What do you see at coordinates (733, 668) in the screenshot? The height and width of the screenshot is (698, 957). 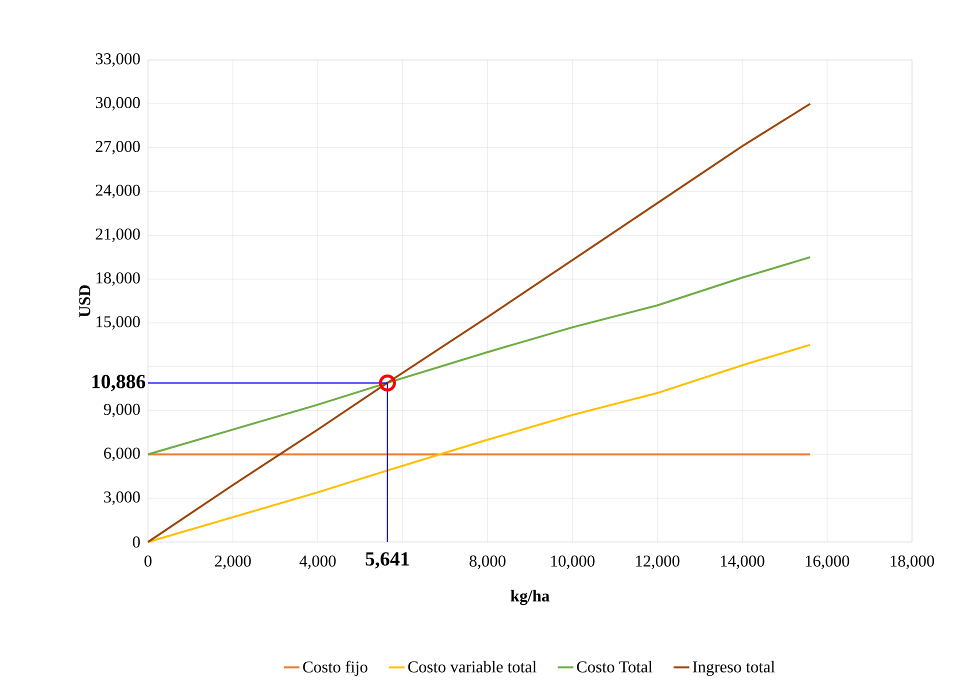 I see `legend-label: Ingreso total` at bounding box center [733, 668].